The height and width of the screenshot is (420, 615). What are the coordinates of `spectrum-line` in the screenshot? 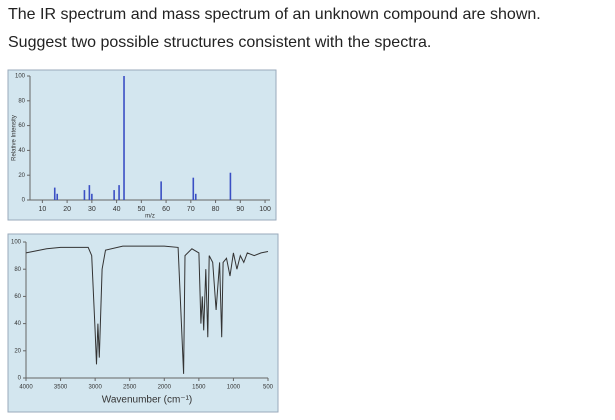 It's located at (147, 309).